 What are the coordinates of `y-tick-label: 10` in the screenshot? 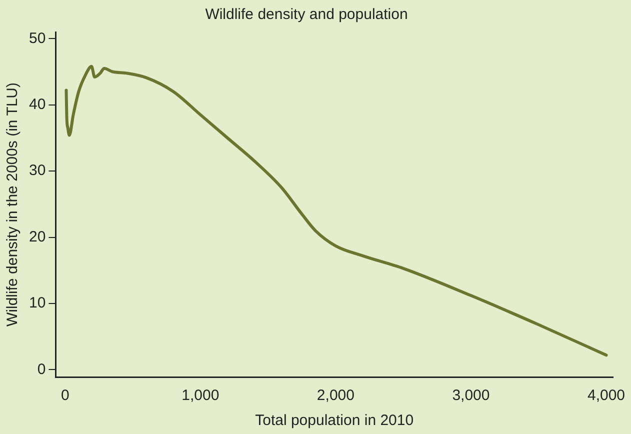 It's located at (37, 303).